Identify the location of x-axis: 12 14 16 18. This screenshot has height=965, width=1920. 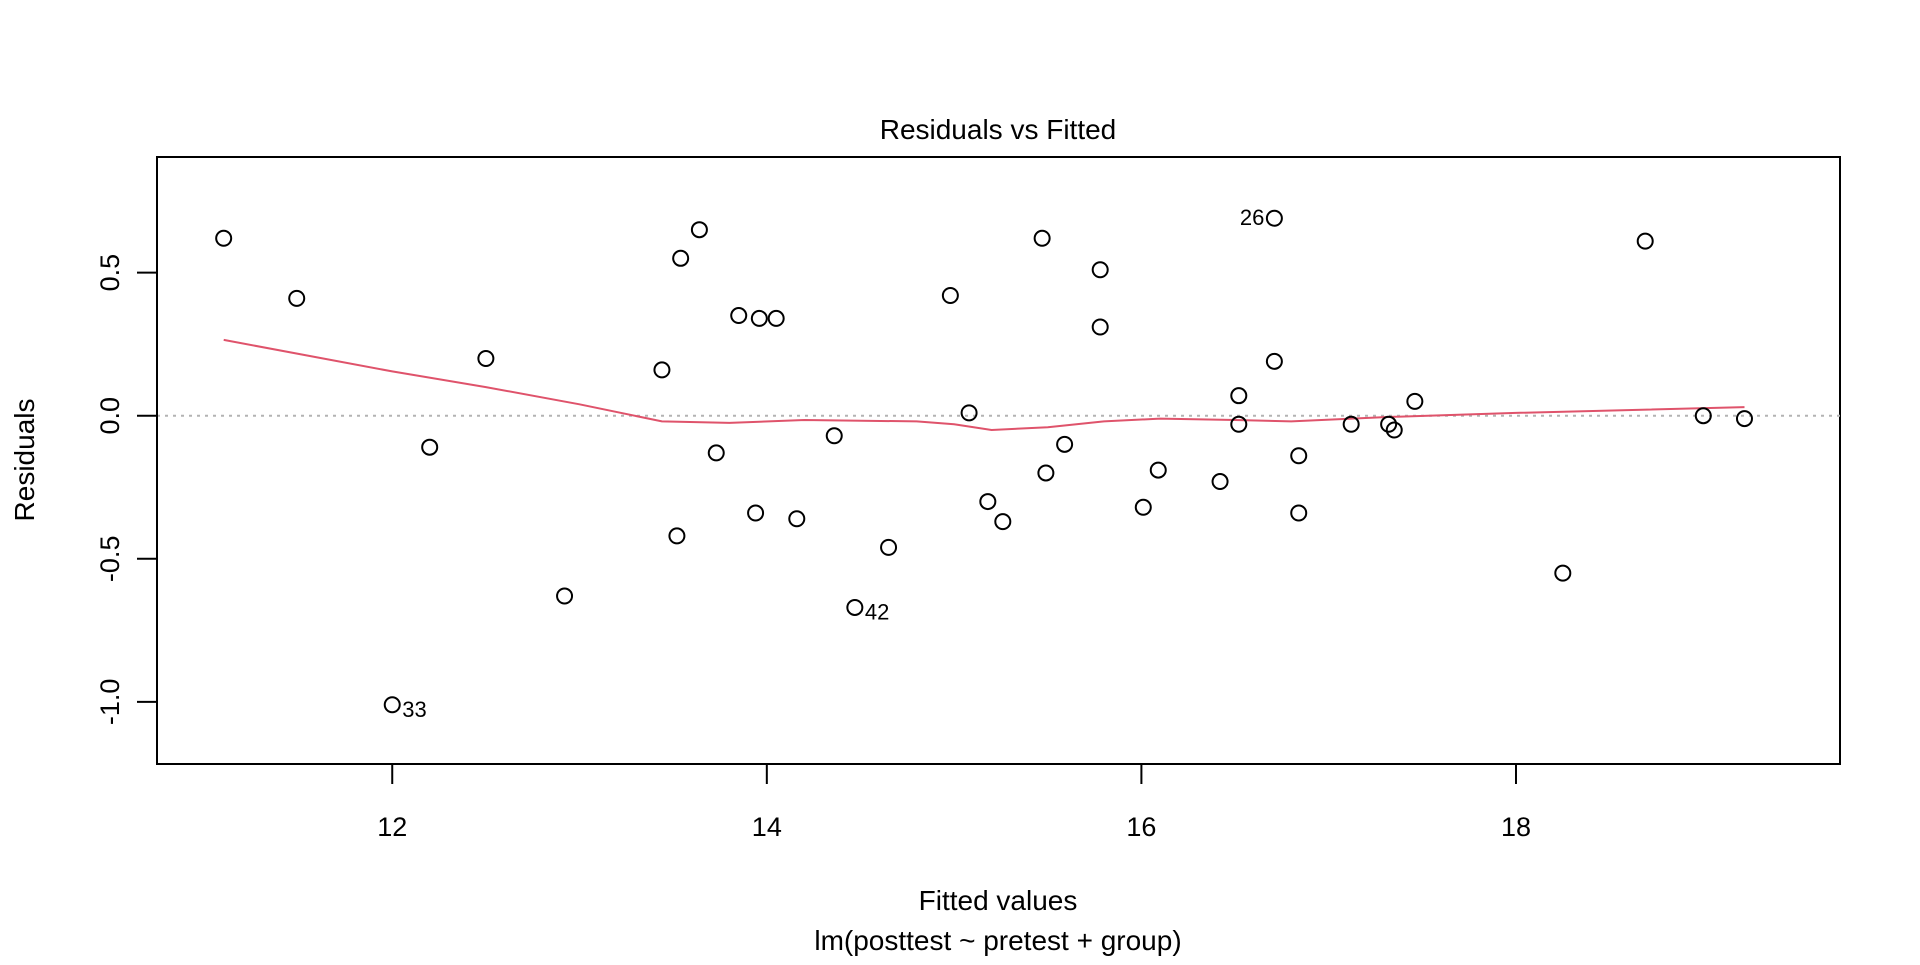
(954, 802).